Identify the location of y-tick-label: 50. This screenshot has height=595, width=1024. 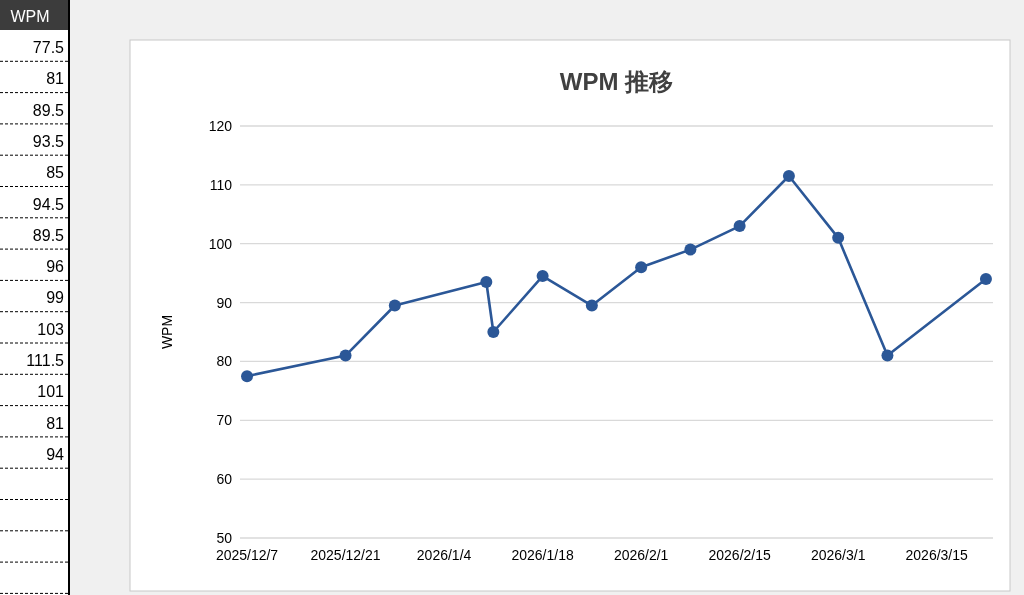
(224, 538).